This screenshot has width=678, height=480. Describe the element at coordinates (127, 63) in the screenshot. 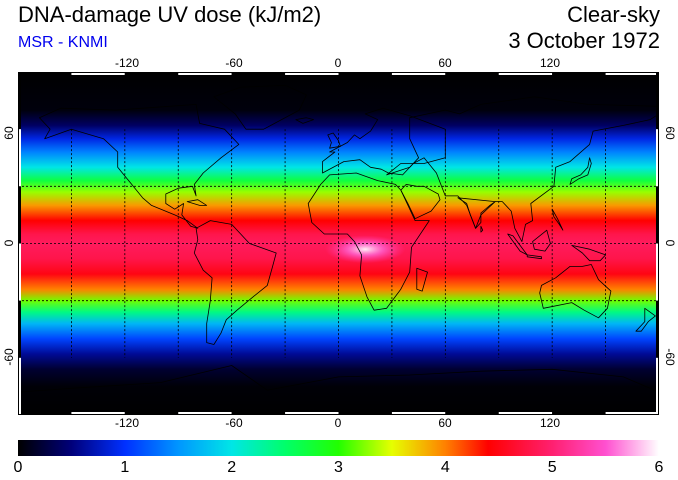

I see `top-lon-label: -120` at that location.